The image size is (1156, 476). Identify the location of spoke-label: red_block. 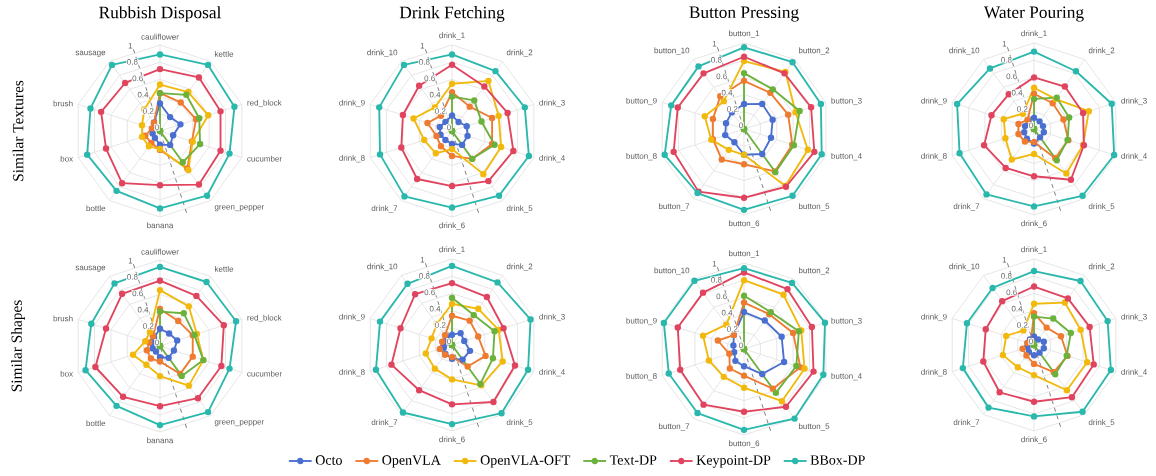
(264, 318).